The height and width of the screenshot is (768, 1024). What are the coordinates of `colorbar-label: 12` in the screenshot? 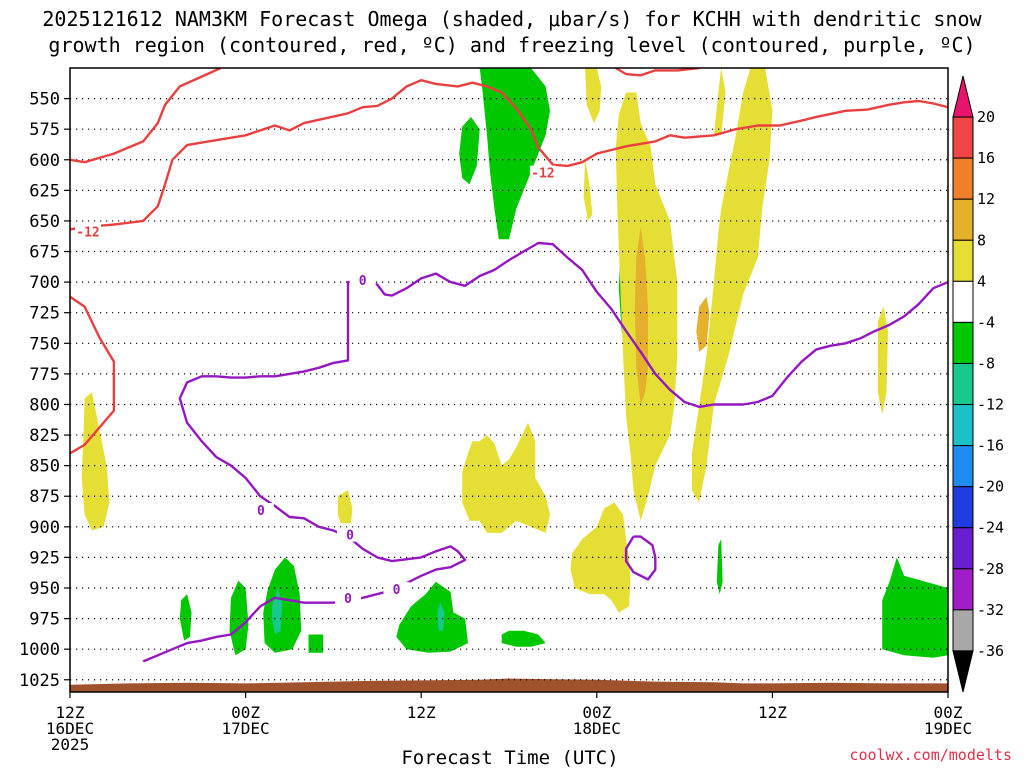 It's located at (986, 199).